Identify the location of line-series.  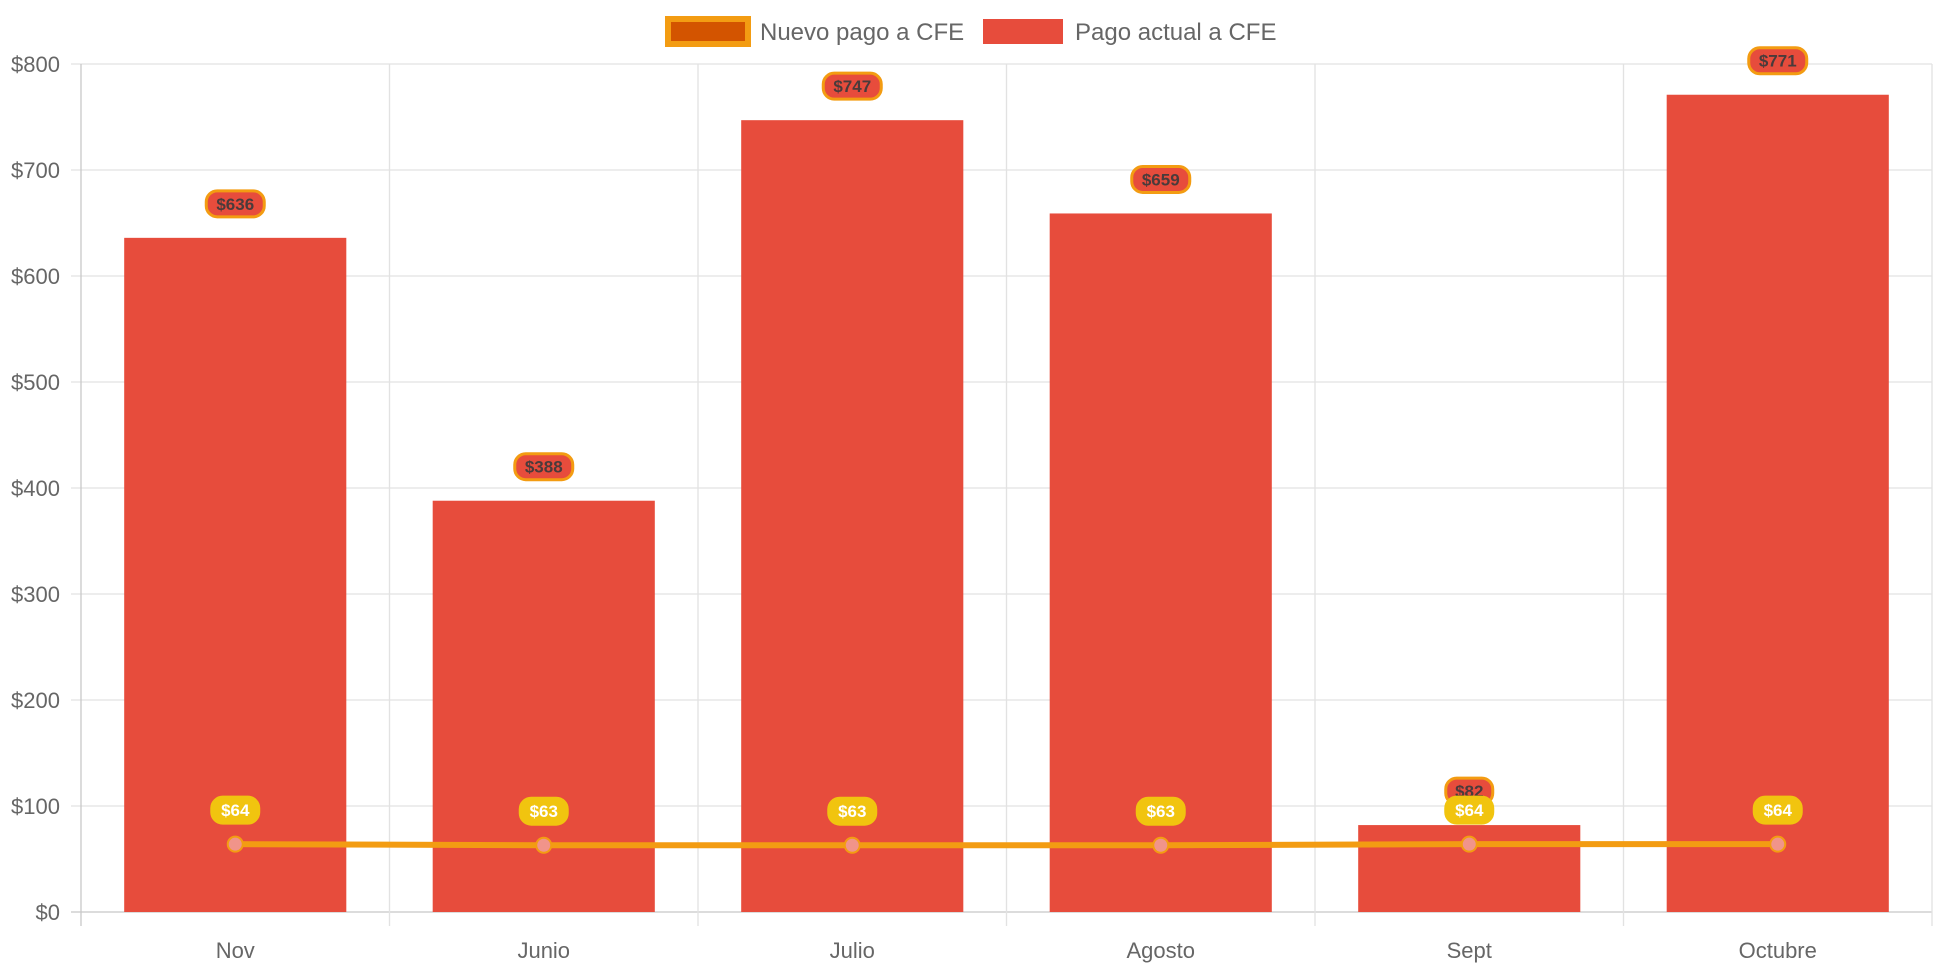
(1006, 844).